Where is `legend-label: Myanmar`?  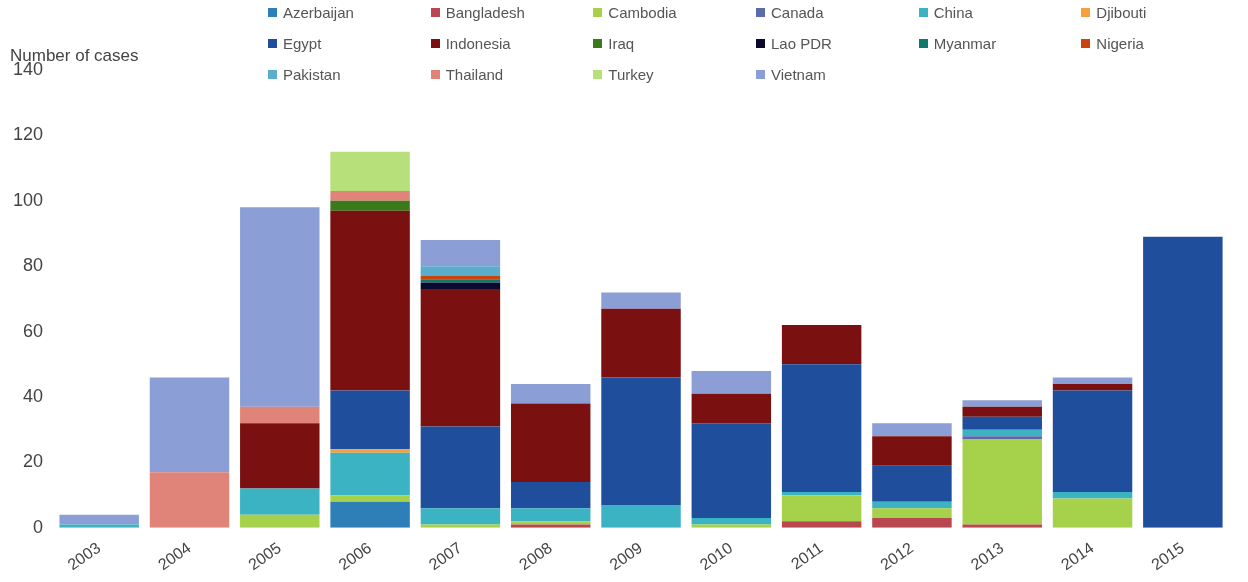
legend-label: Myanmar is located at coordinates (965, 43).